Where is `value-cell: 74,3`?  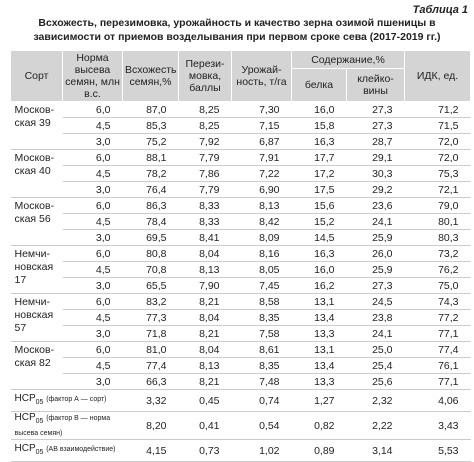
value-cell: 74,3 is located at coordinates (437, 301).